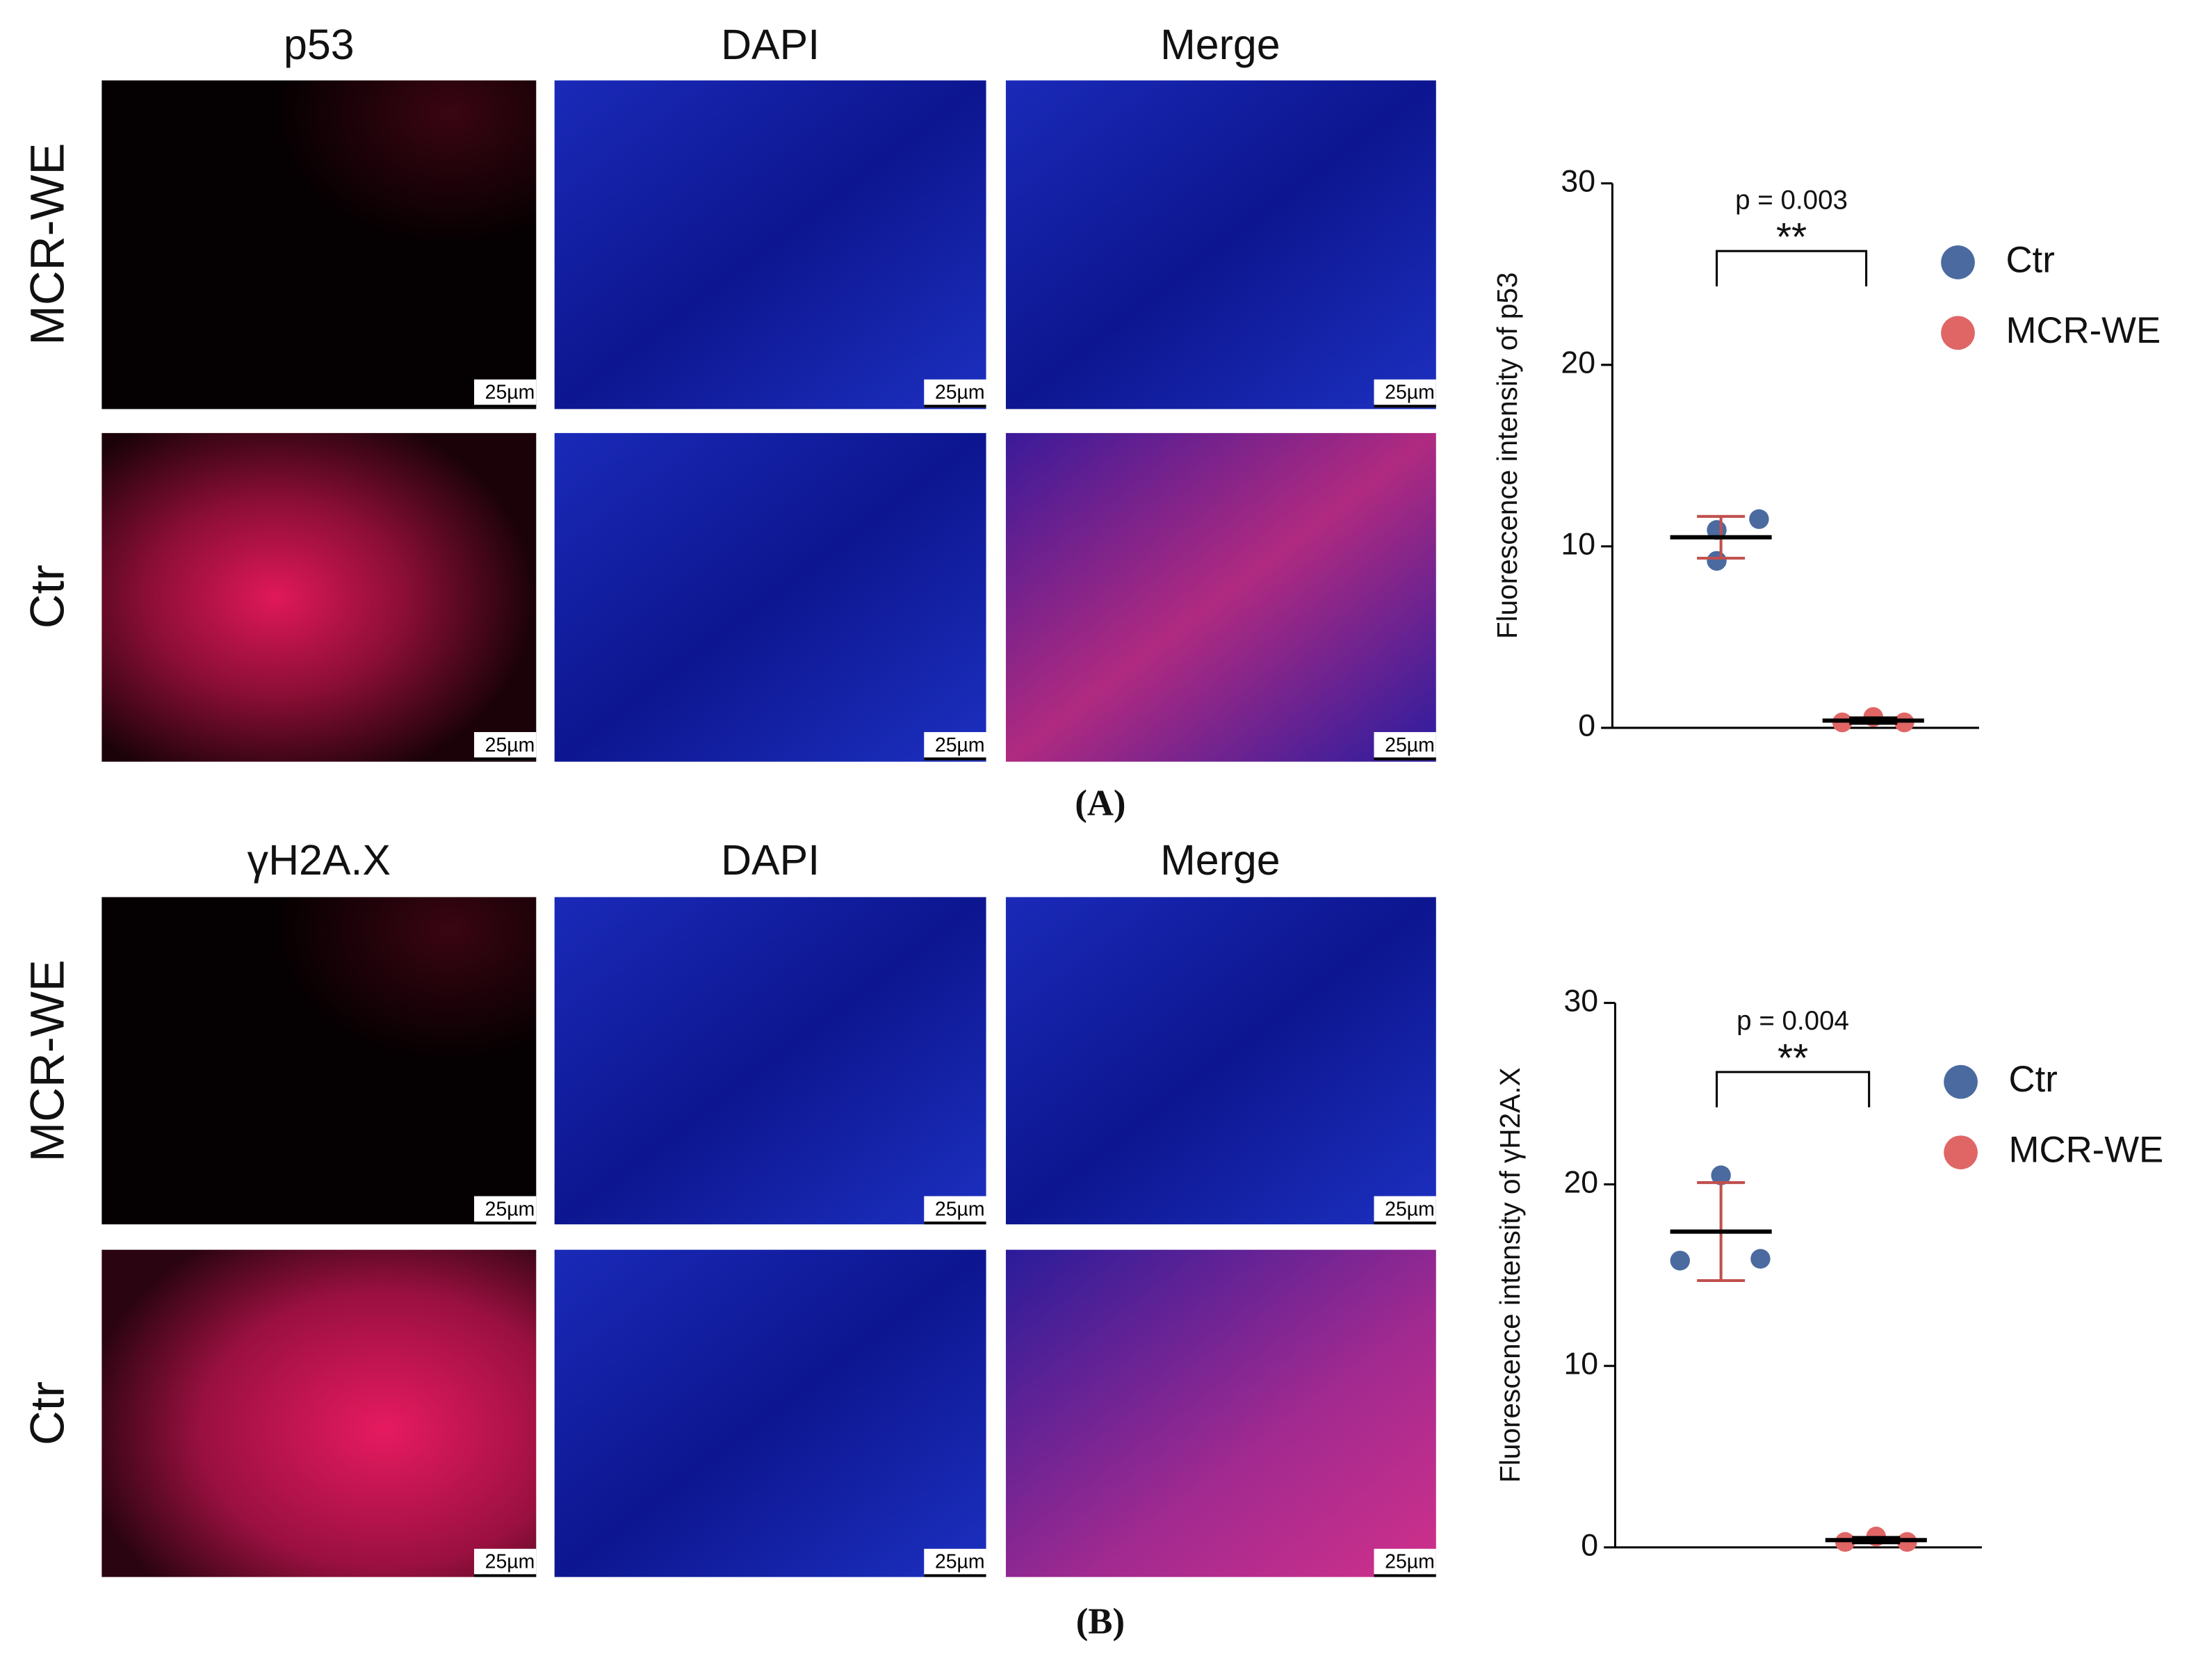 The image size is (2212, 1656). What do you see at coordinates (1100, 804) in the screenshot?
I see `panel-label: (A)` at bounding box center [1100, 804].